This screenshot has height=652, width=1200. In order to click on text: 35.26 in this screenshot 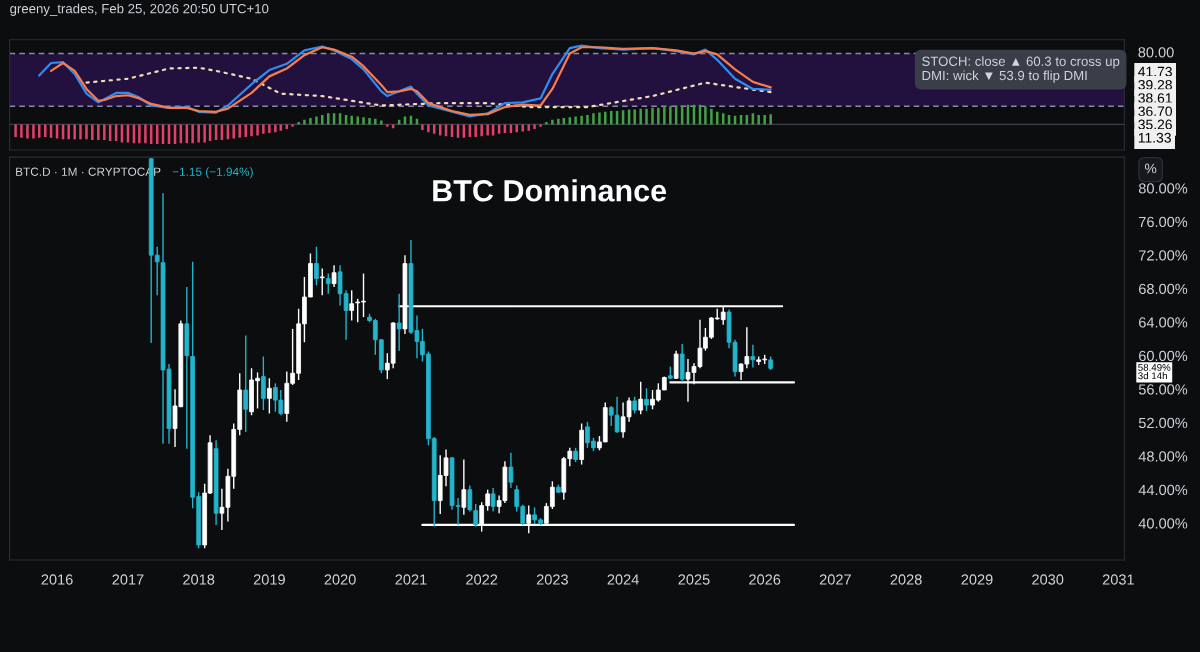, I will do `click(1155, 124)`.